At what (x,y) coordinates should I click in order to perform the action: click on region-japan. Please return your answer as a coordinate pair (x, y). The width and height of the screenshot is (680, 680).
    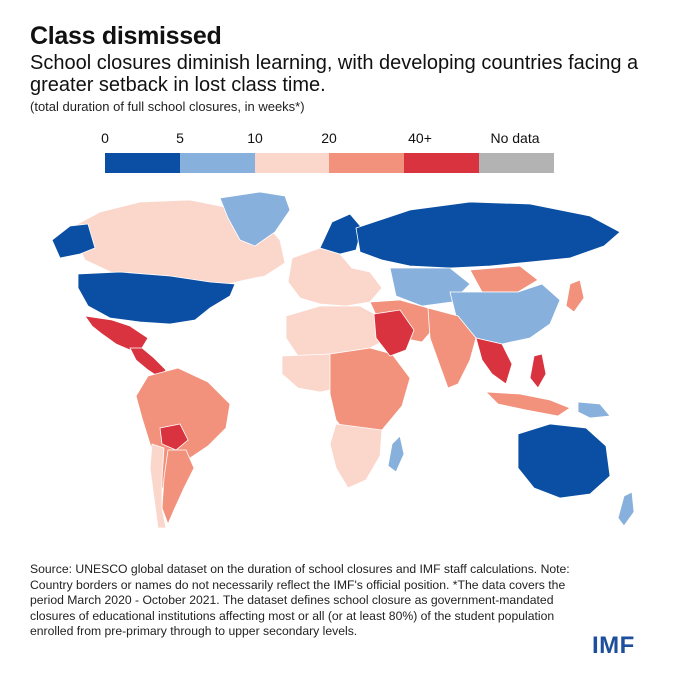
    Looking at the image, I should click on (575, 296).